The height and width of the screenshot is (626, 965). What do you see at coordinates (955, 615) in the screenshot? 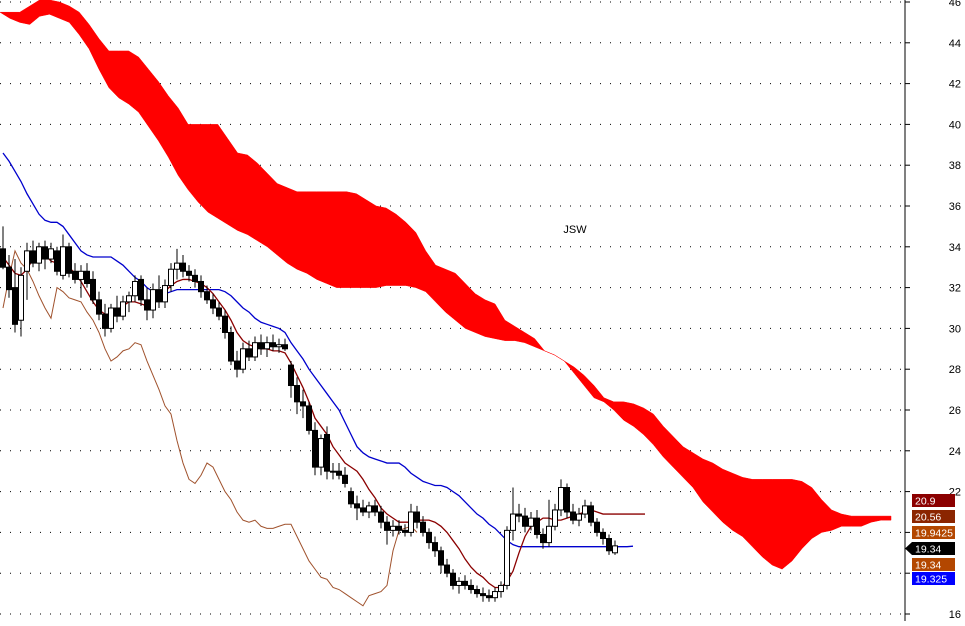
I see `y-tick-label: 16` at bounding box center [955, 615].